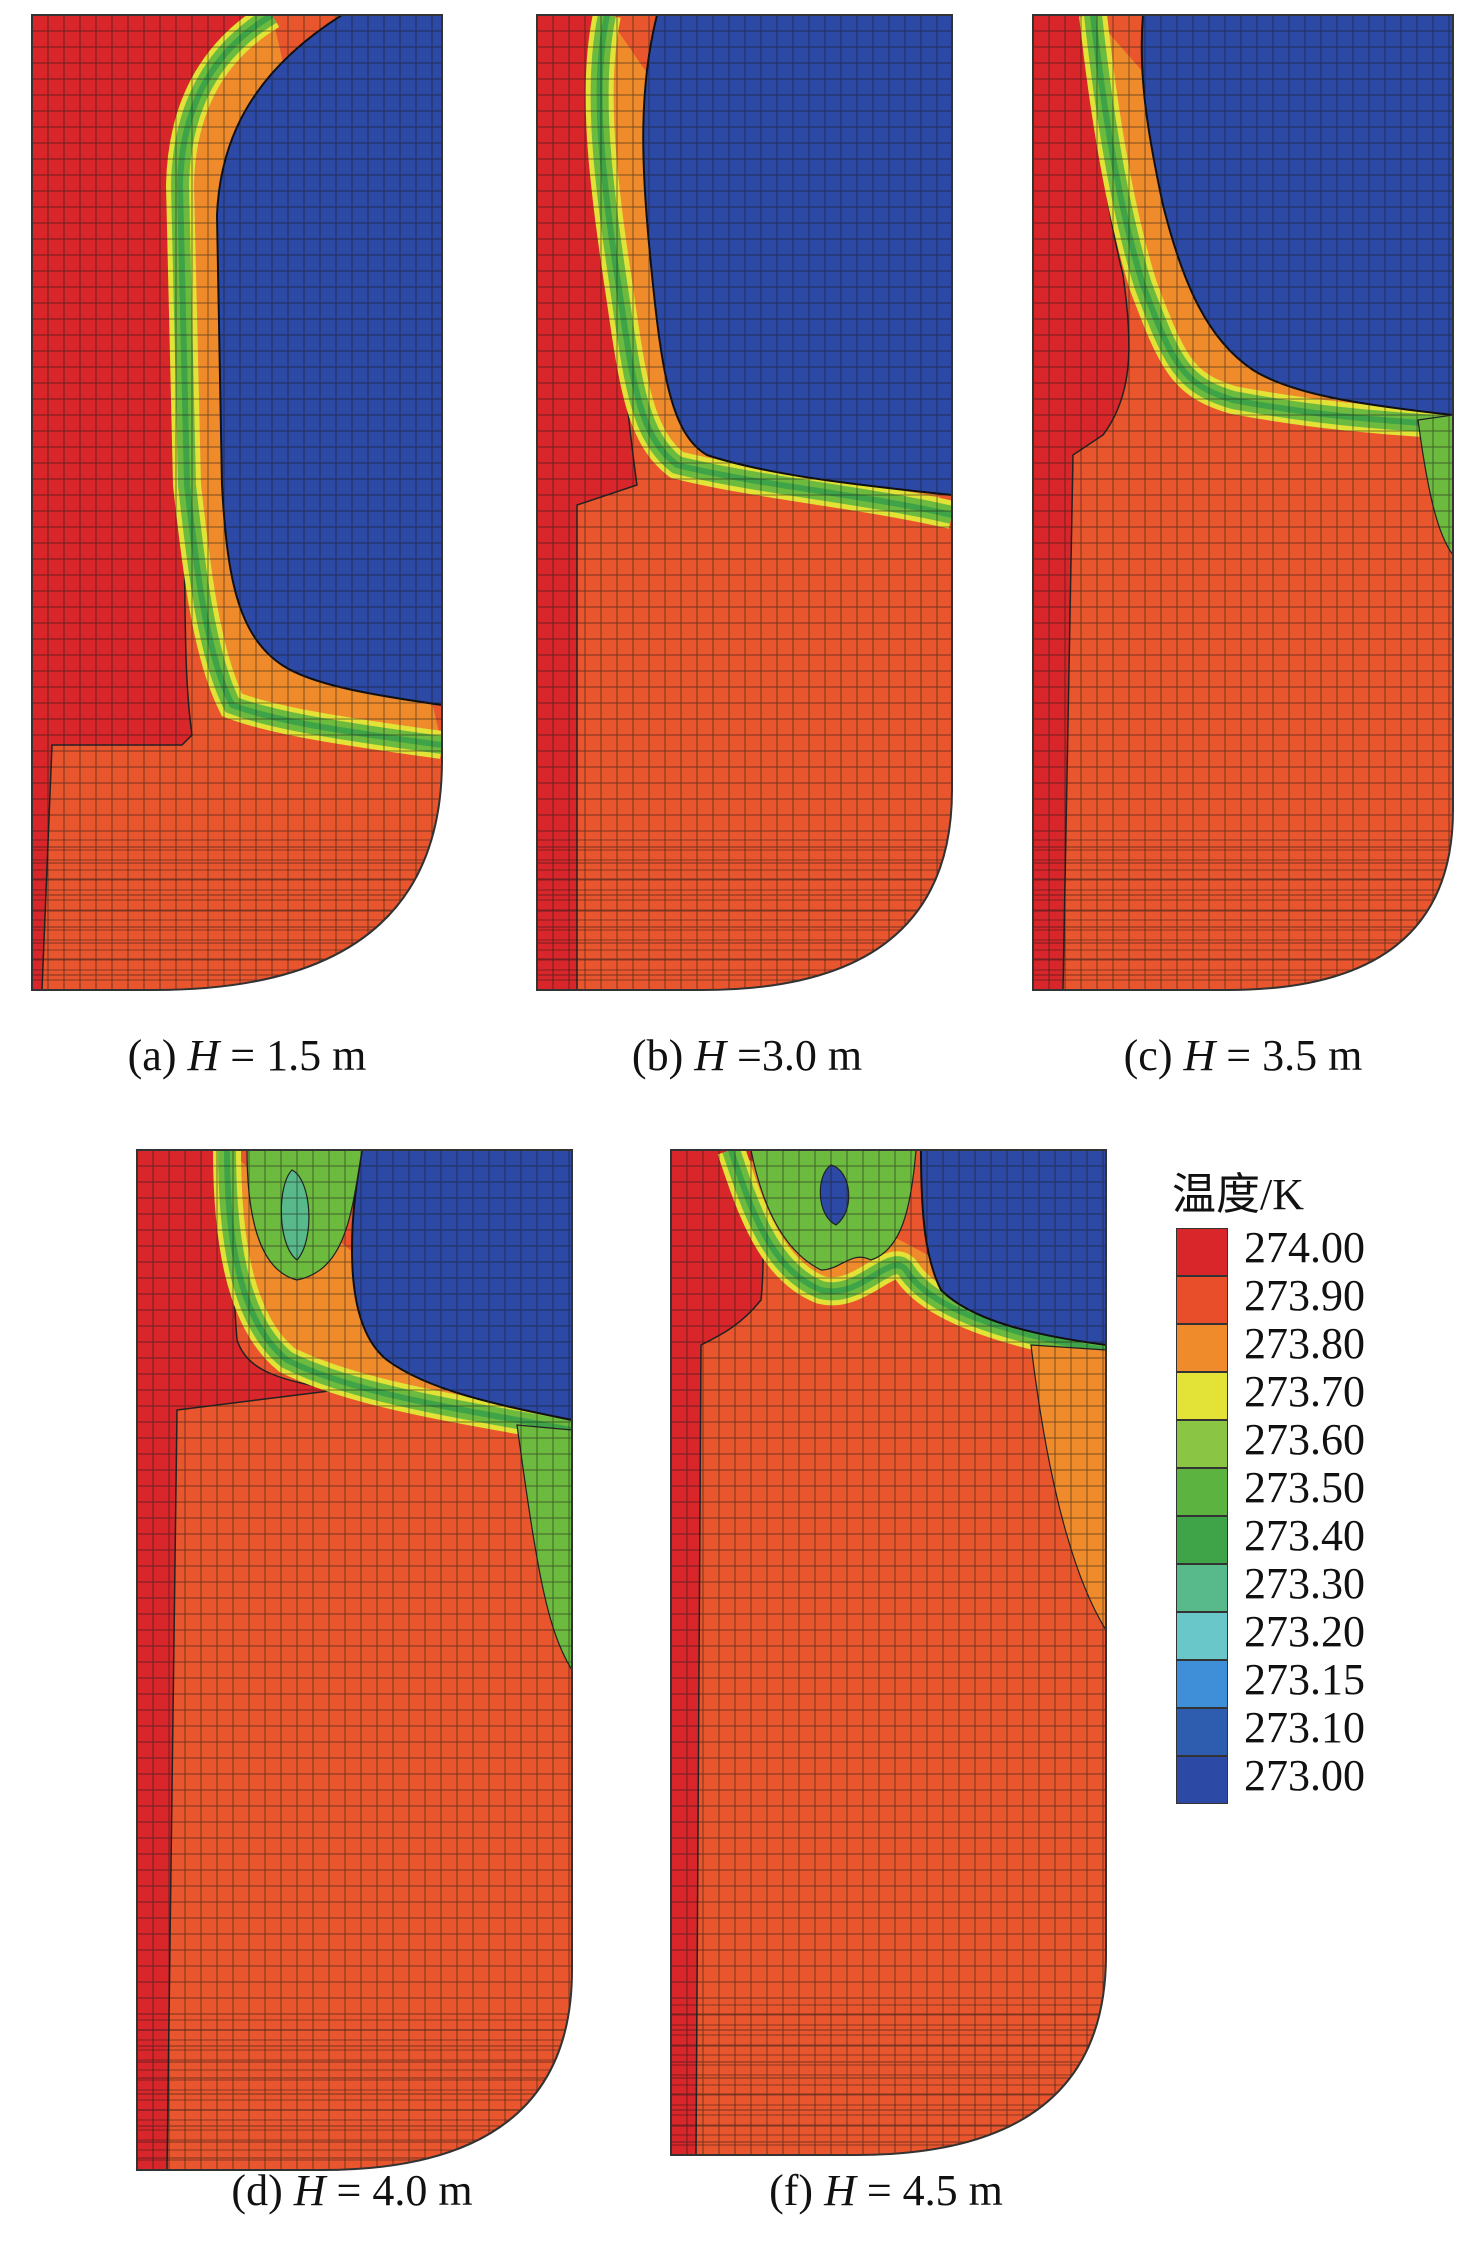  I want to click on legend-label: 273.80, so click(1304, 1343).